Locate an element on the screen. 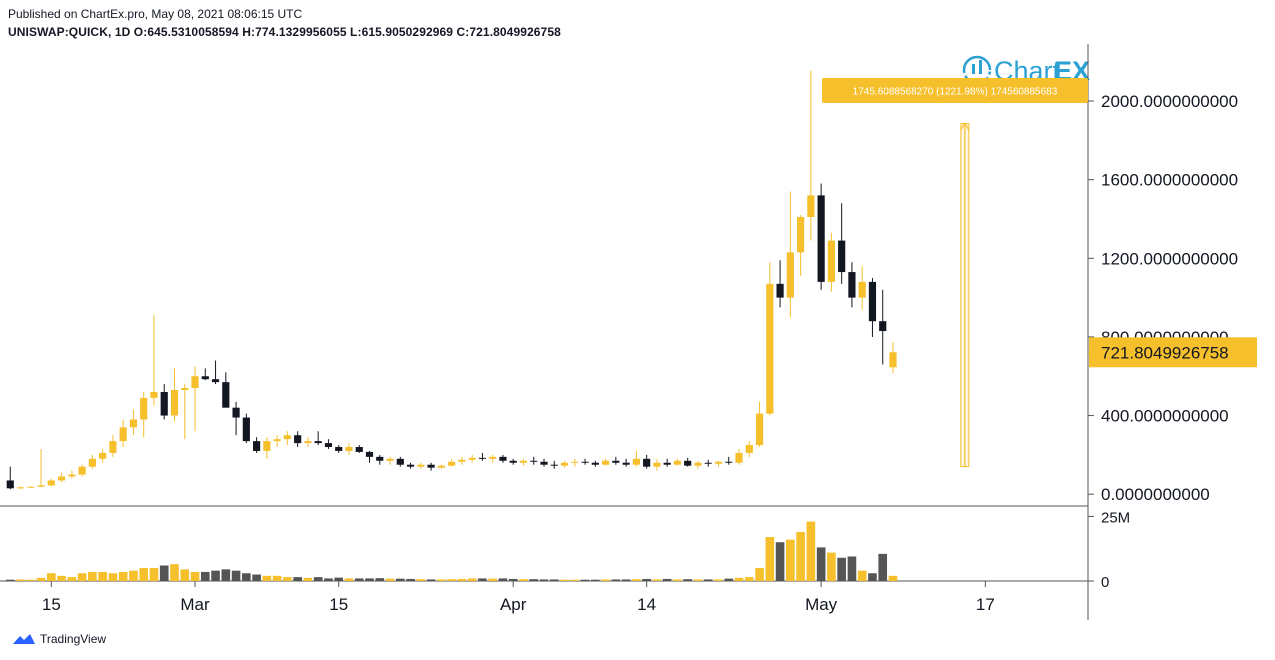  price-tick-label: 2000.0000000000 is located at coordinates (1169, 101).